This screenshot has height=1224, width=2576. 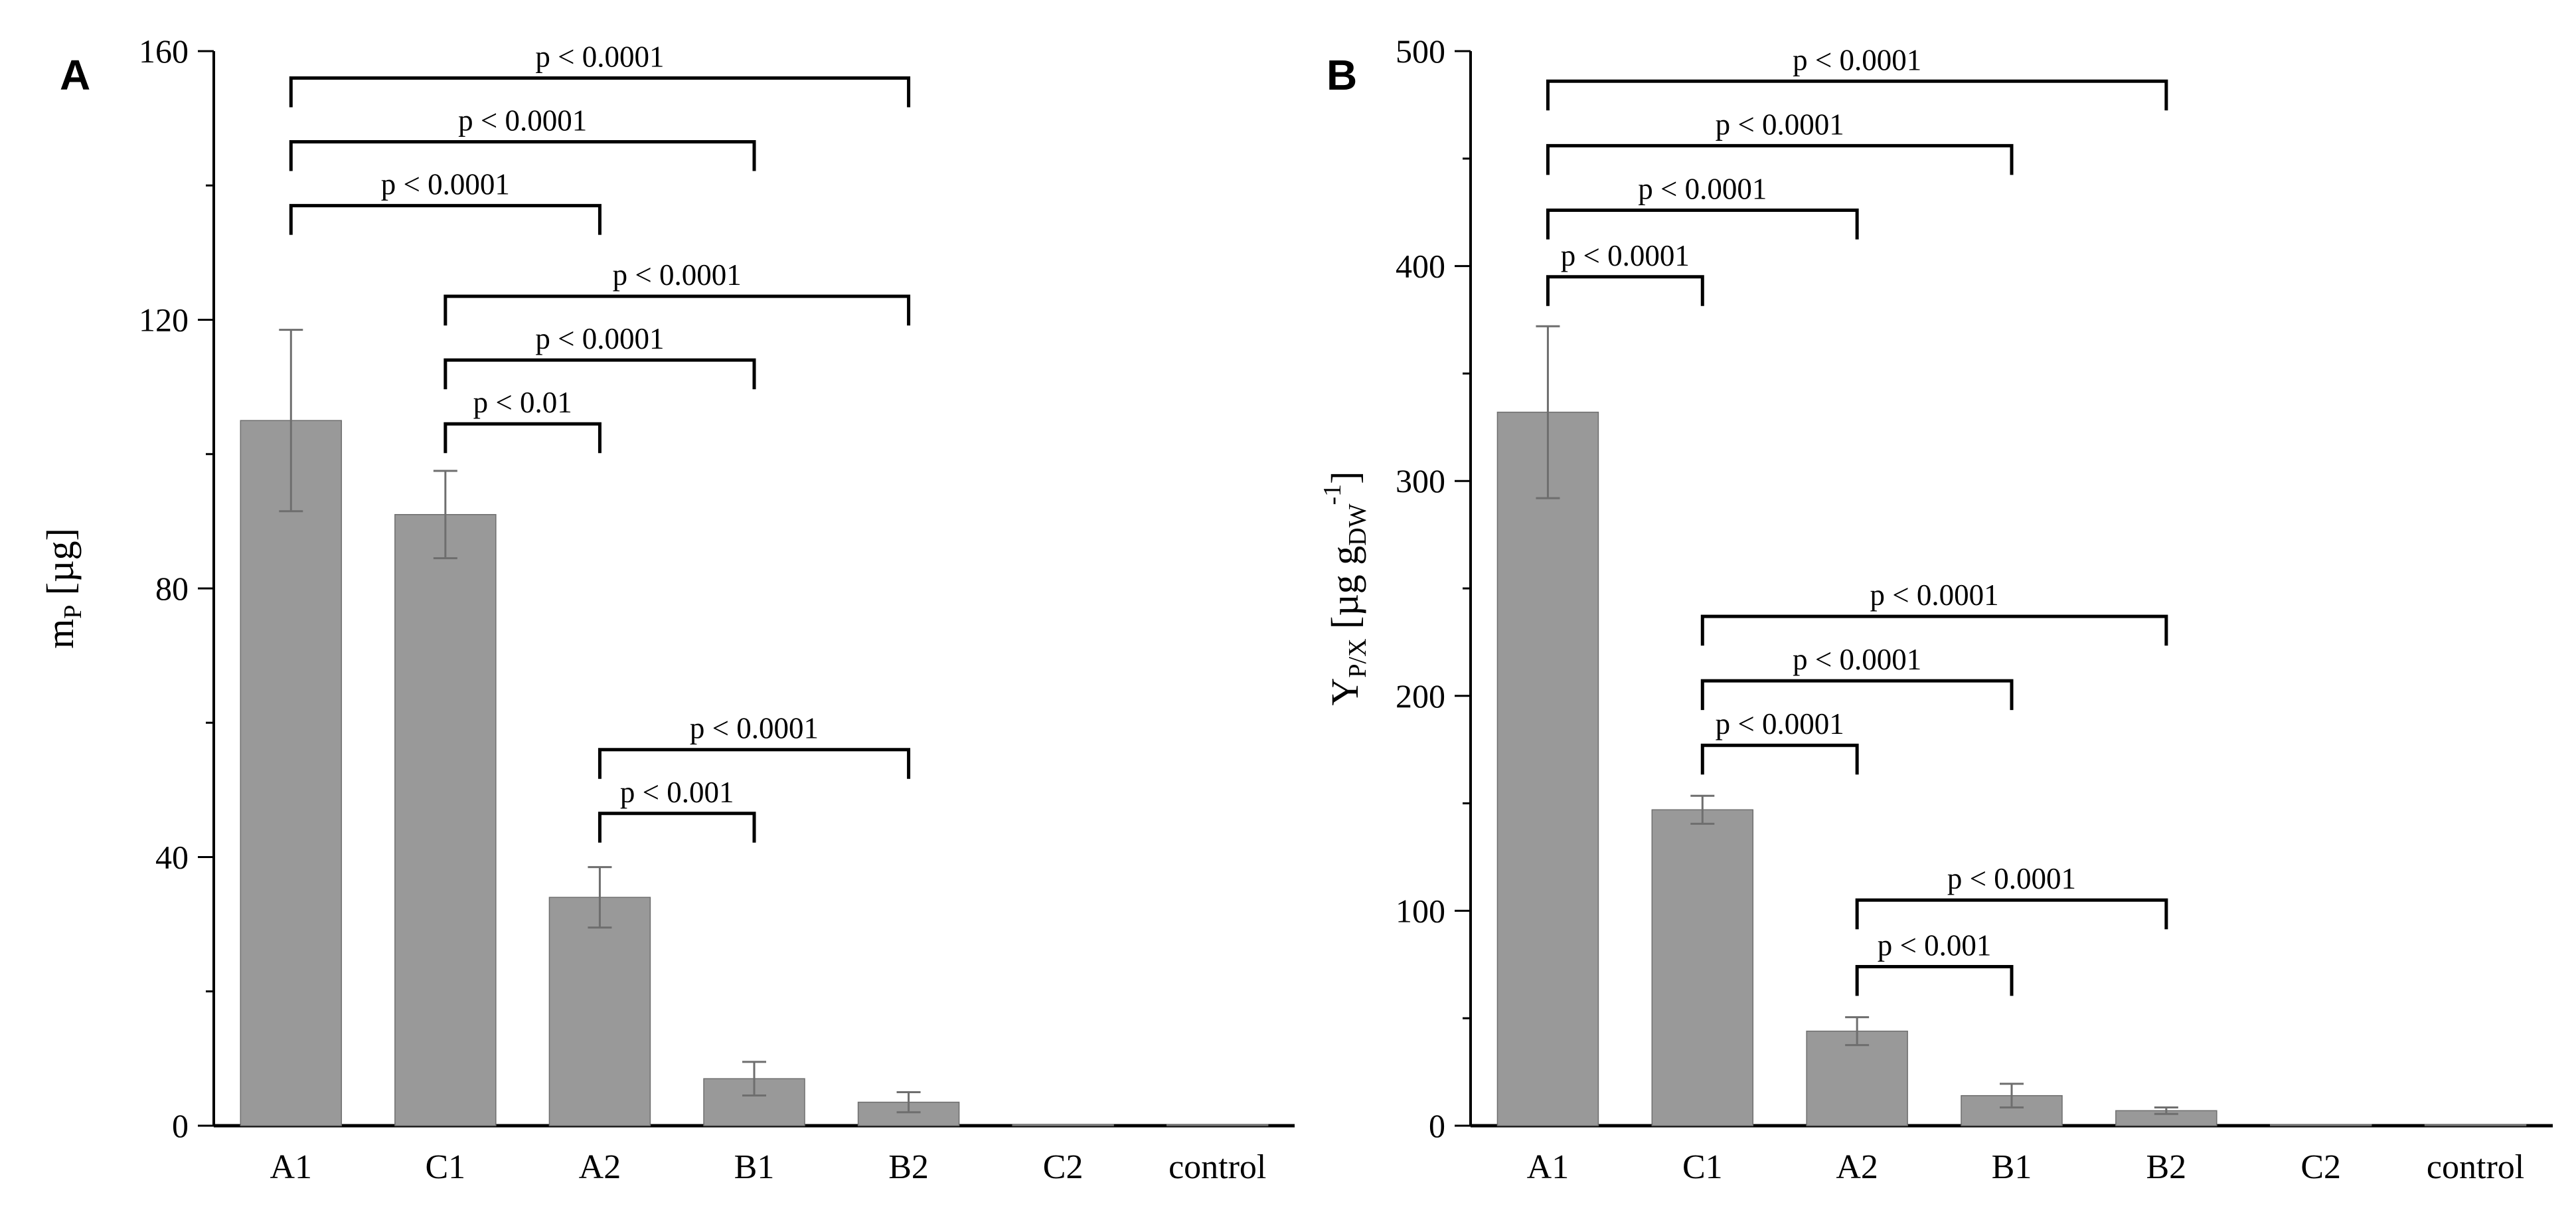 What do you see at coordinates (1342, 75) in the screenshot?
I see `panel-letter: B` at bounding box center [1342, 75].